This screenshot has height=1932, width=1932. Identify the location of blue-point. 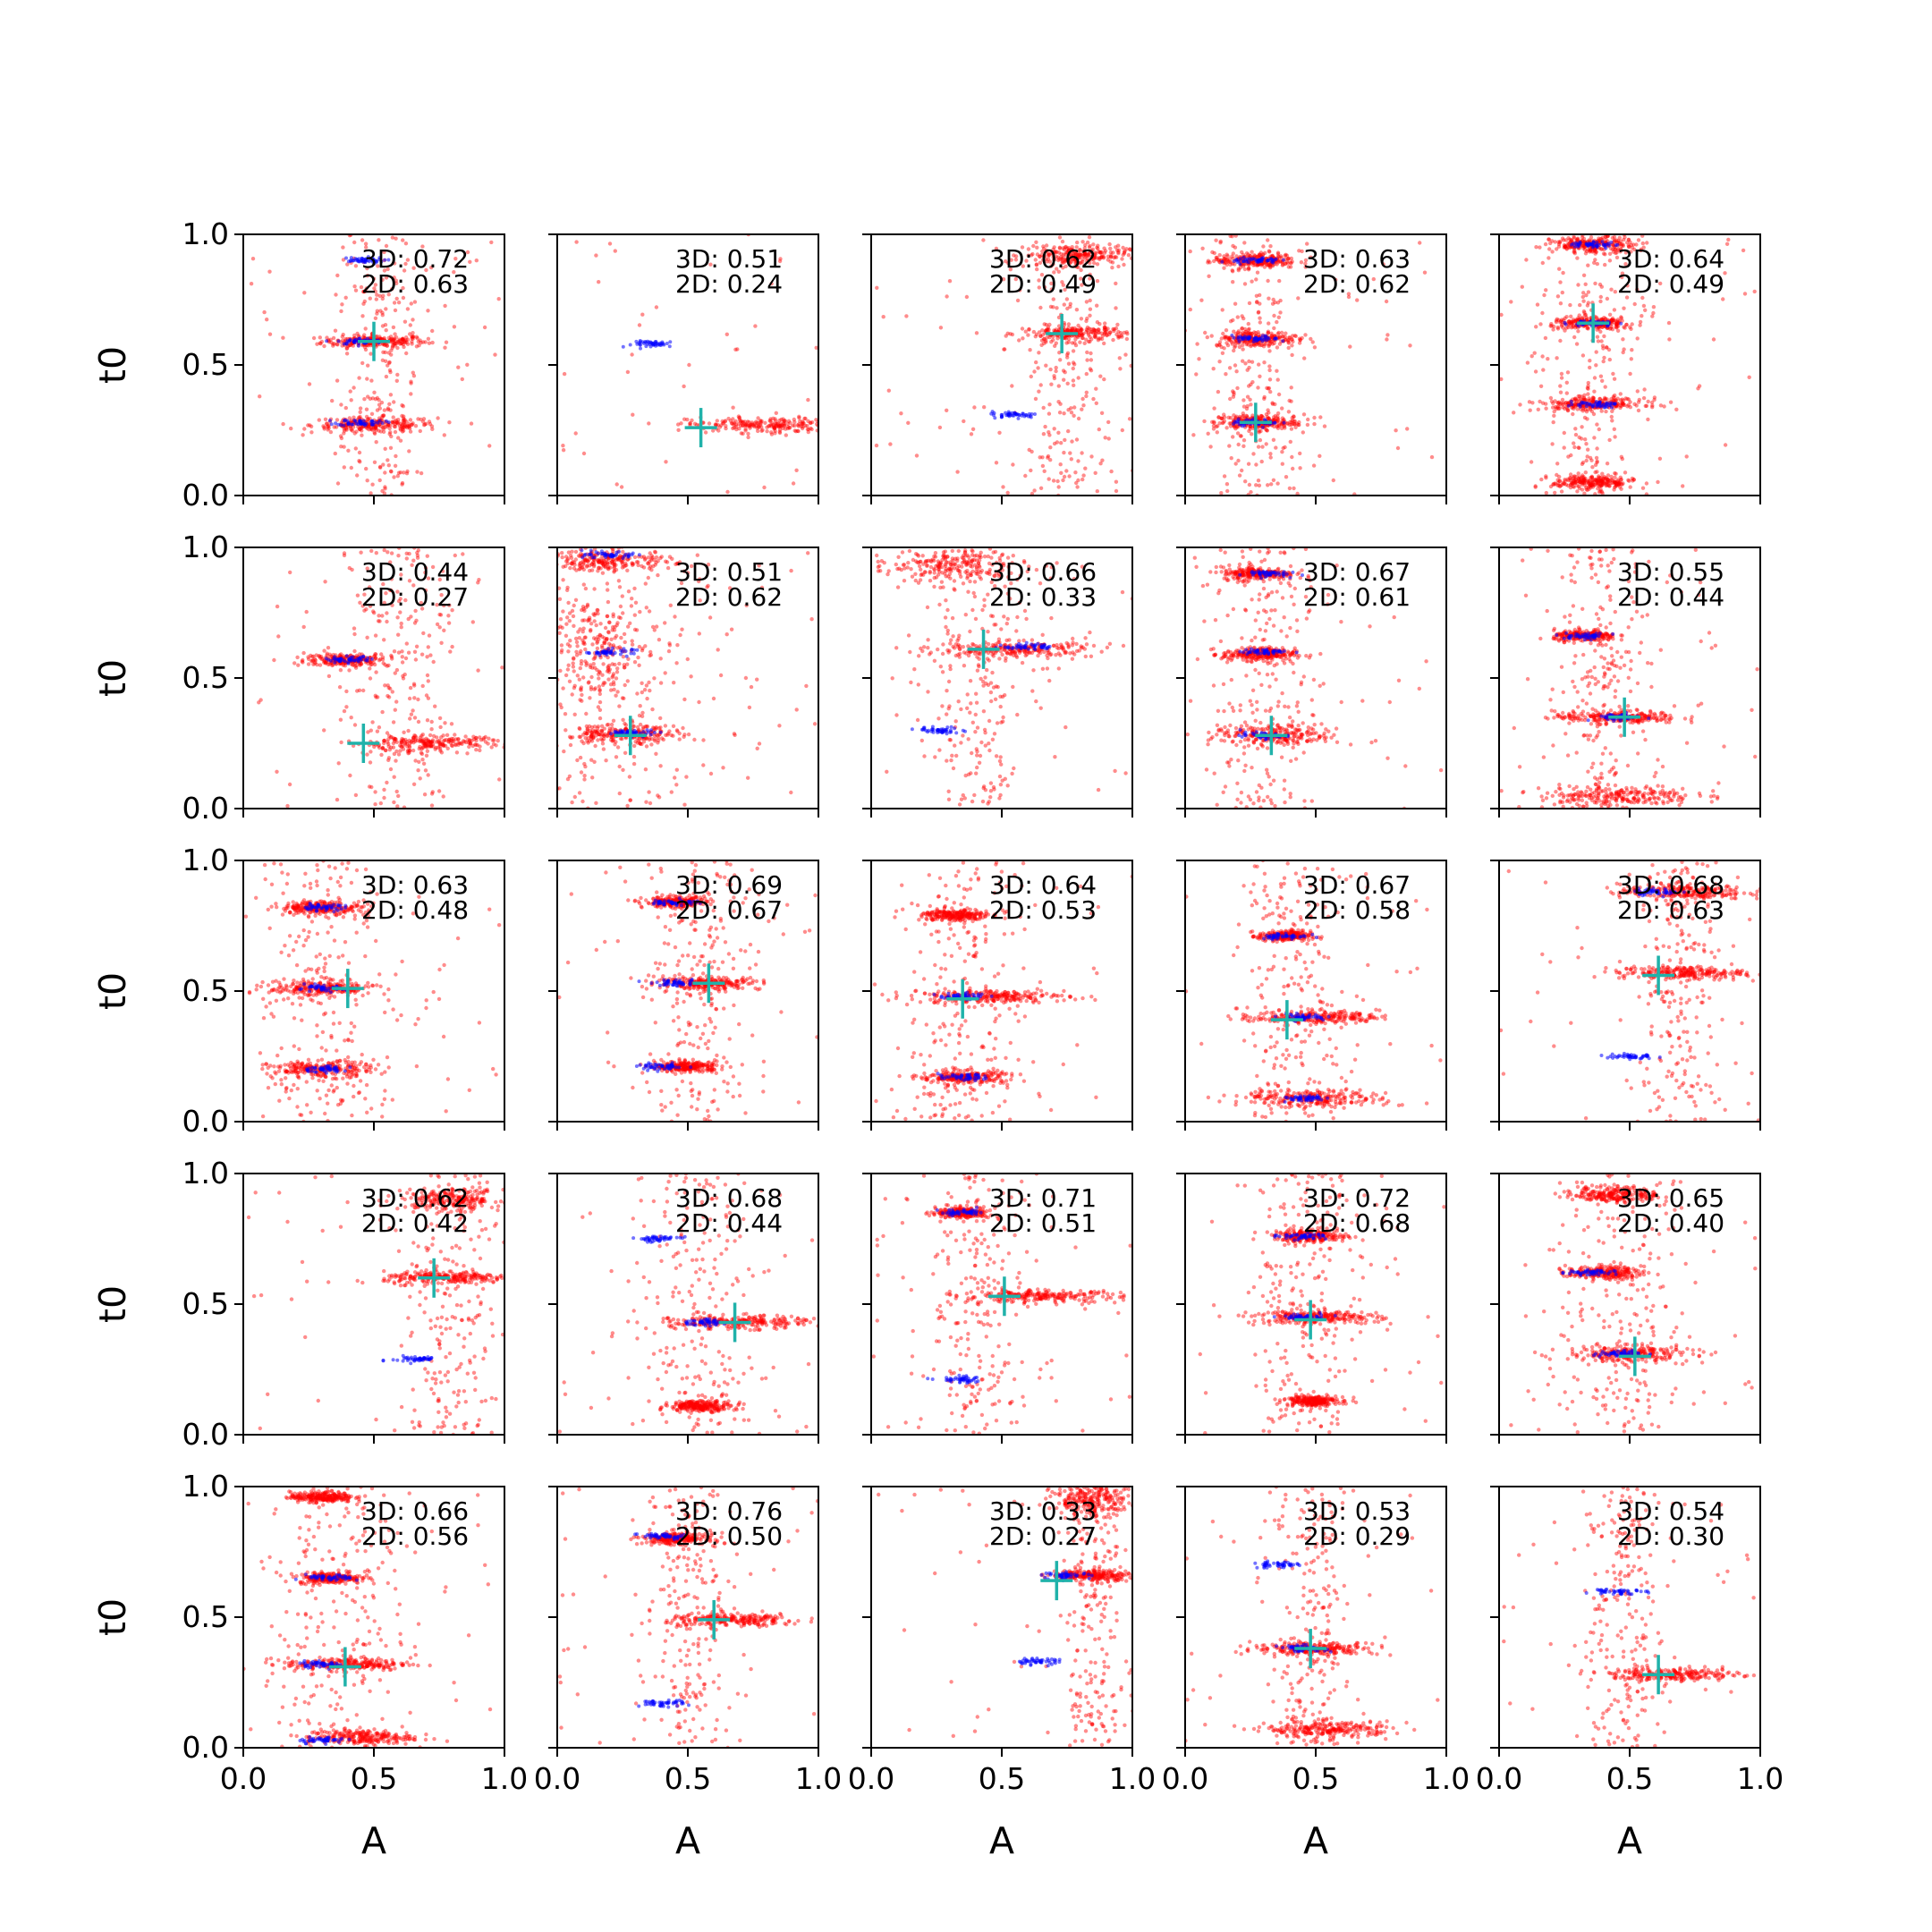
(1246, 261).